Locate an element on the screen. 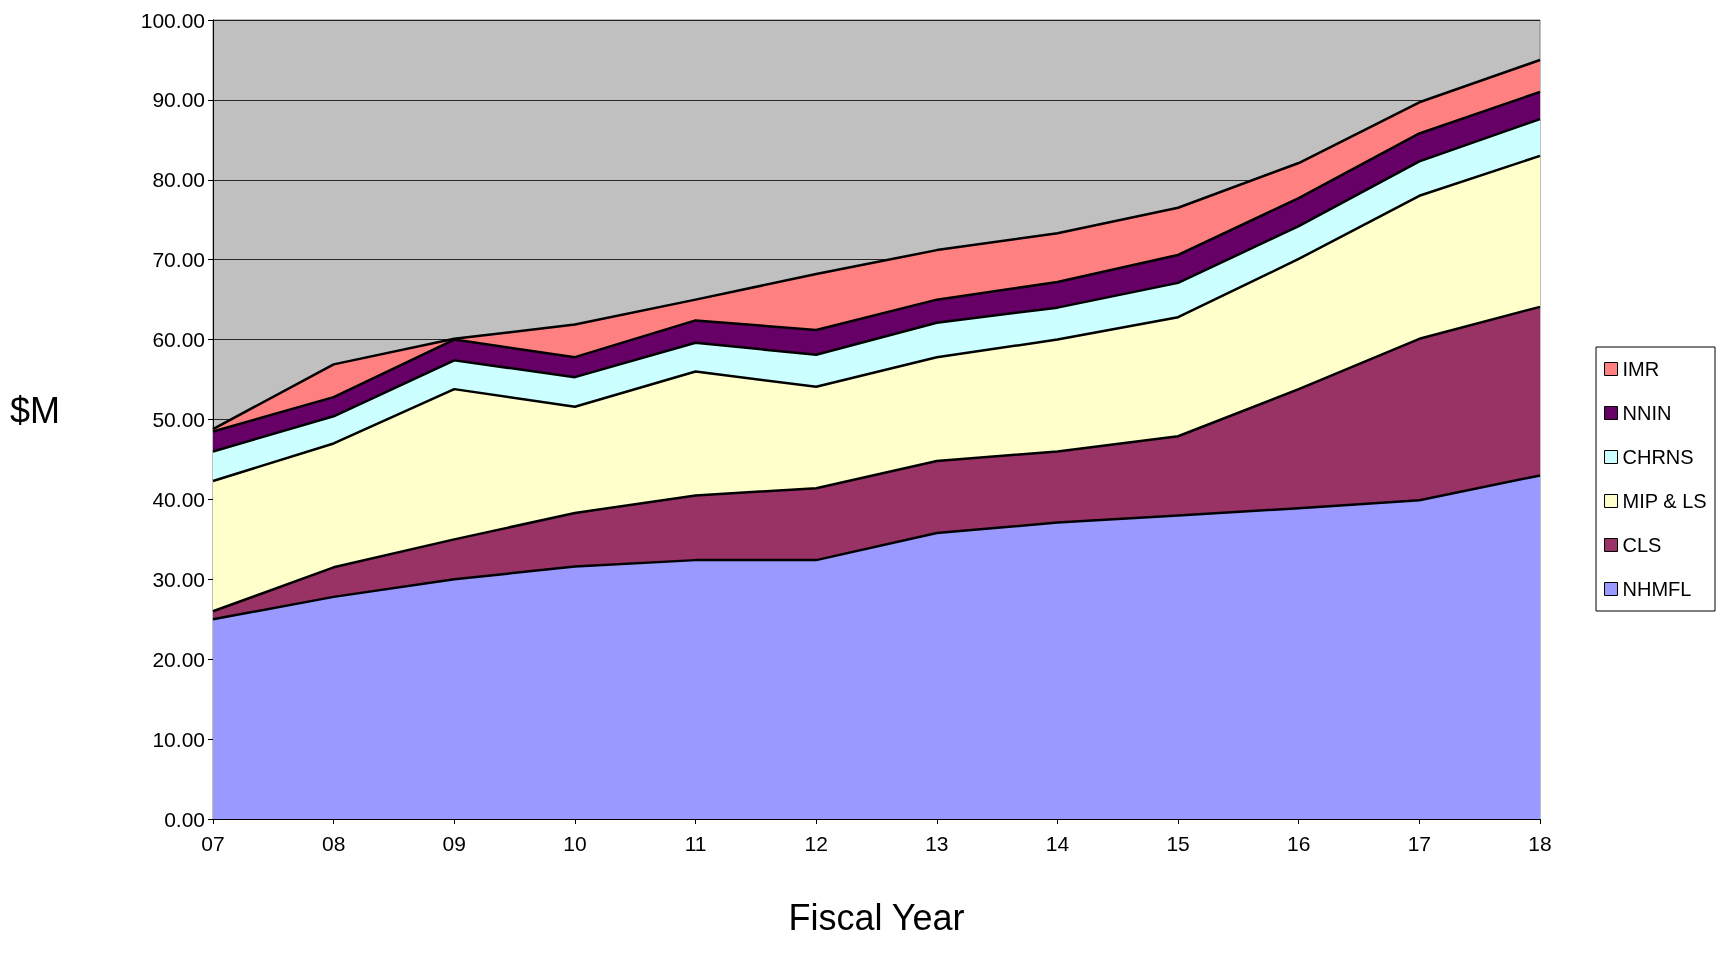  legend-label: IMR is located at coordinates (1641, 369).